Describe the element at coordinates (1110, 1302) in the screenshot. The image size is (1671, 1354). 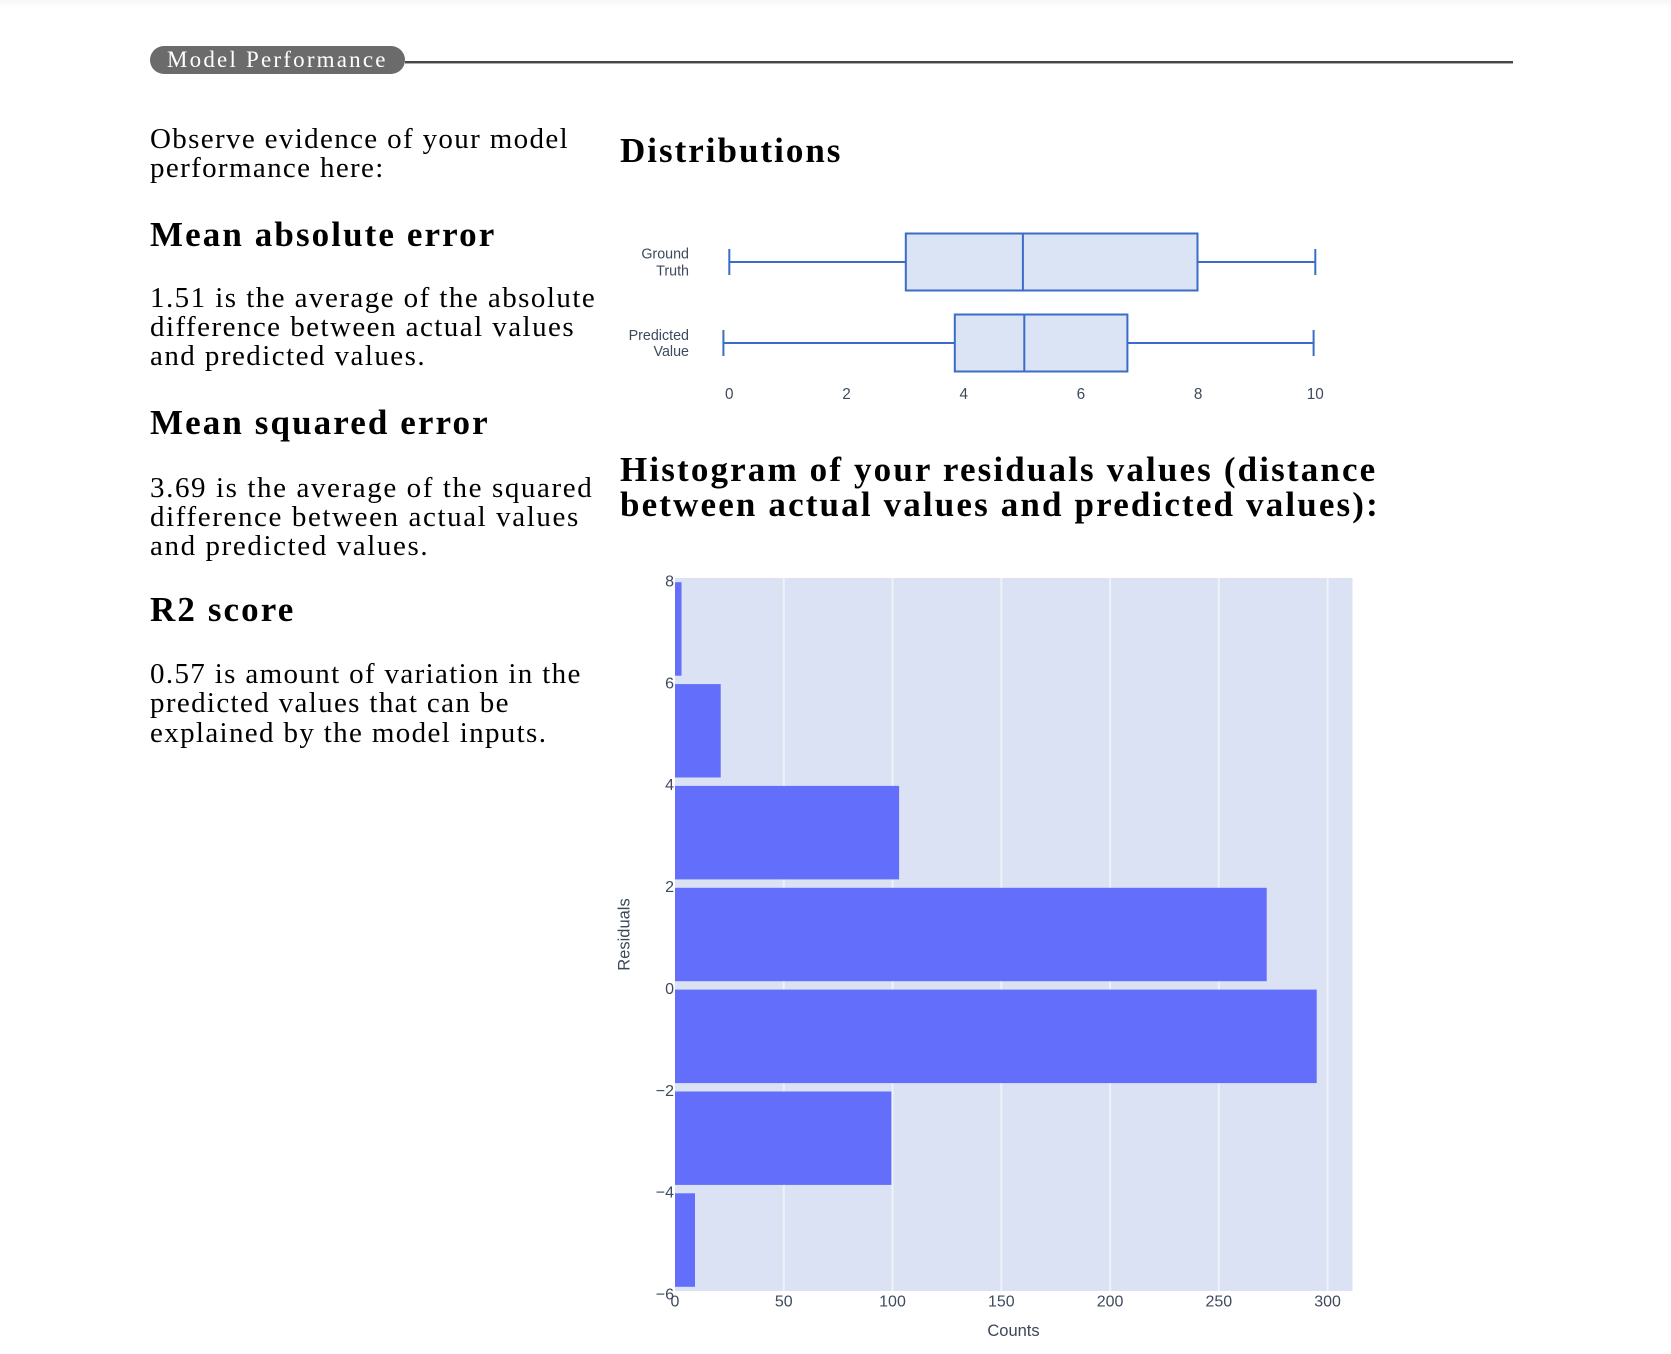
I see `svg-text: 200` at that location.